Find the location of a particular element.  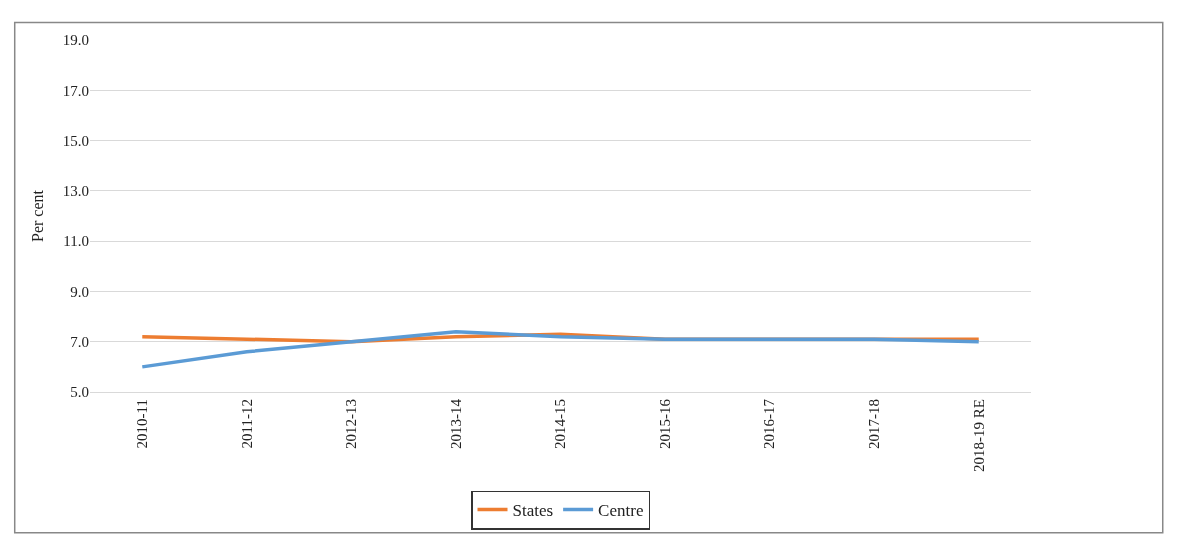

x-tick-label: 2017-18 is located at coordinates (874, 424).